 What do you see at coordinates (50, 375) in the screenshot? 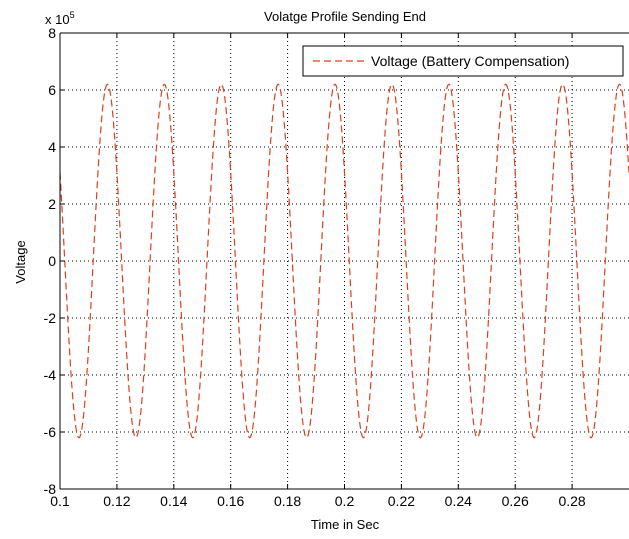
I see `y-tick-label: -4` at bounding box center [50, 375].